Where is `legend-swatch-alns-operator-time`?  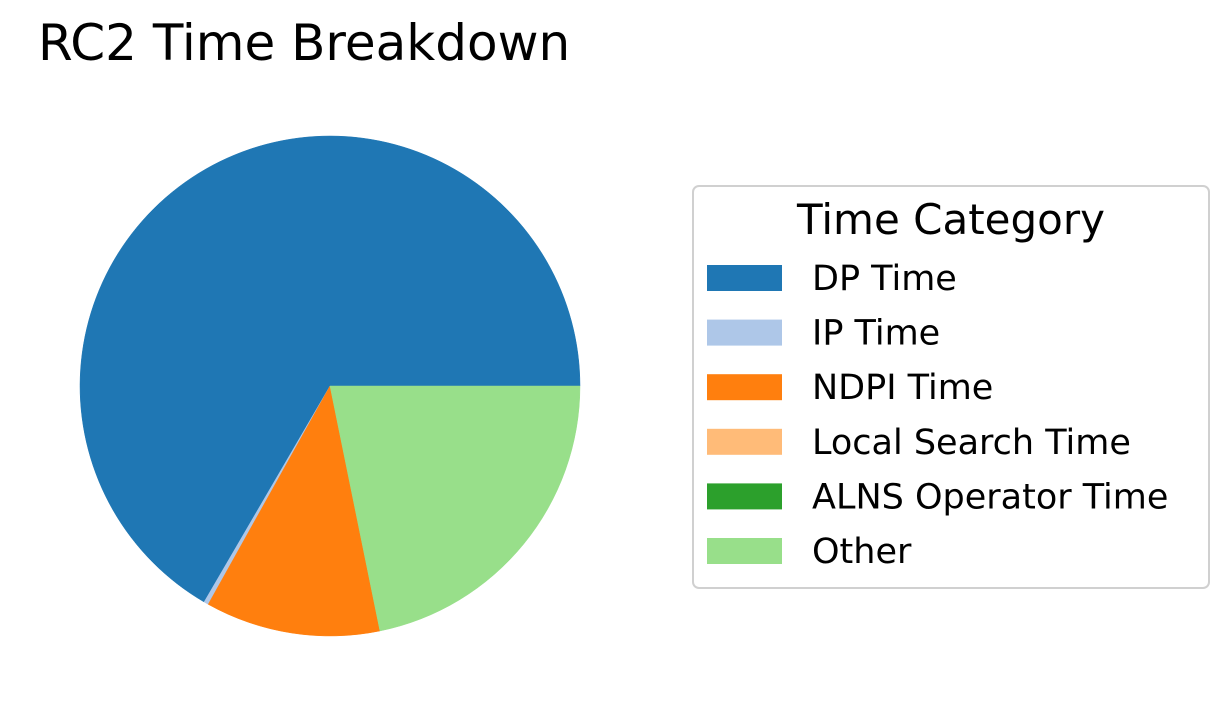
legend-swatch-alns-operator-time is located at coordinates (744, 496).